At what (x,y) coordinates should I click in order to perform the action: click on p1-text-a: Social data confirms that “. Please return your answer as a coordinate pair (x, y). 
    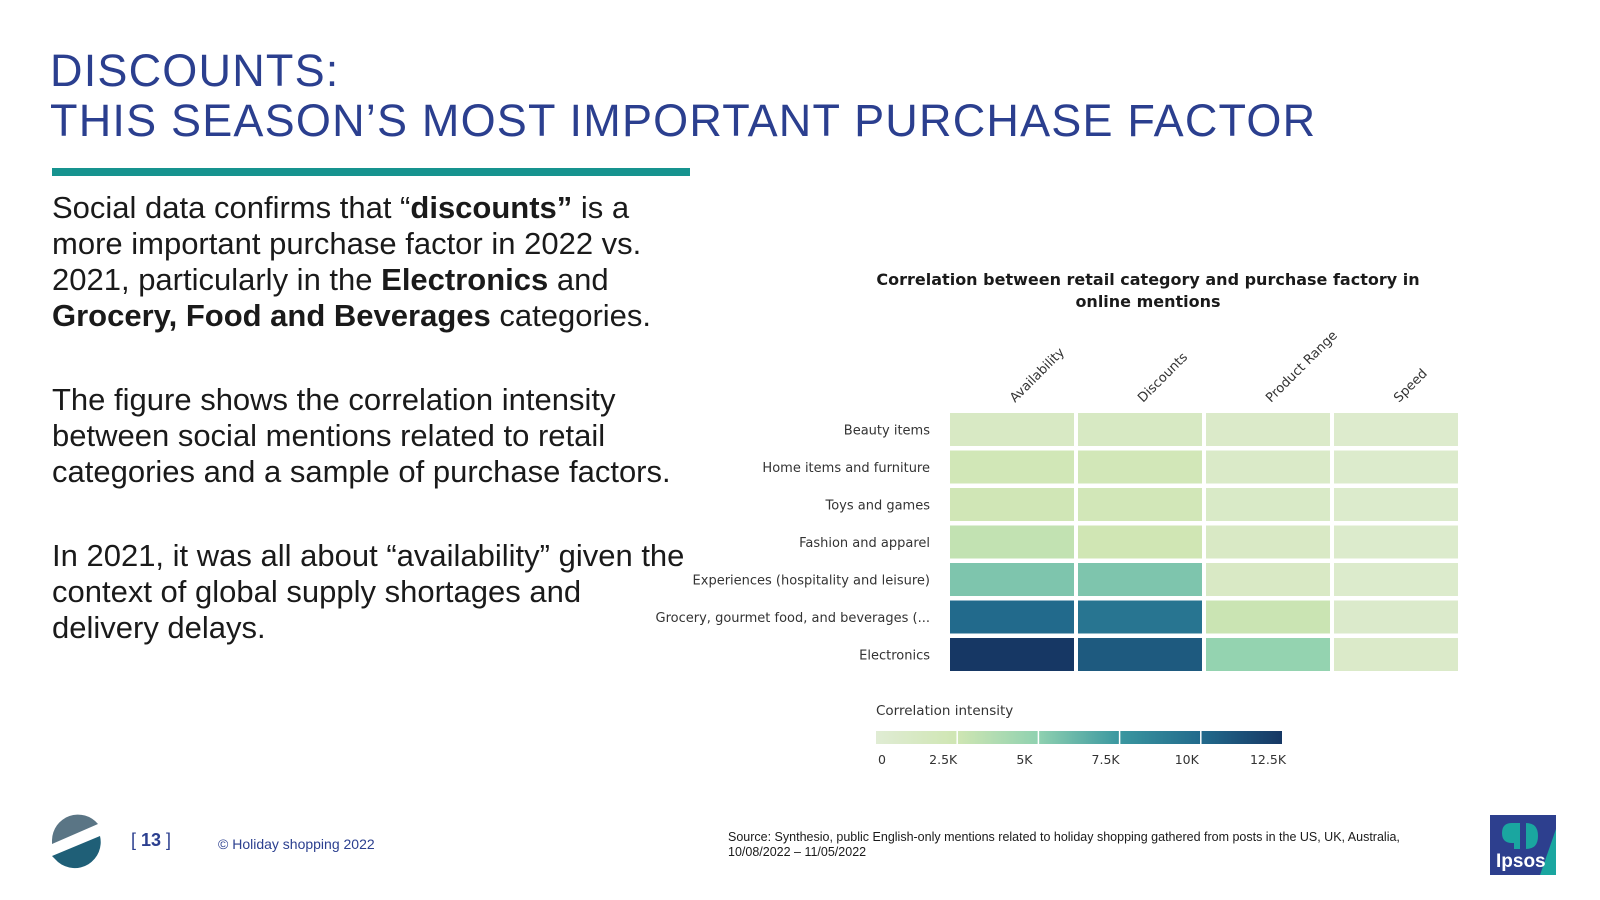
    Looking at the image, I should click on (231, 207).